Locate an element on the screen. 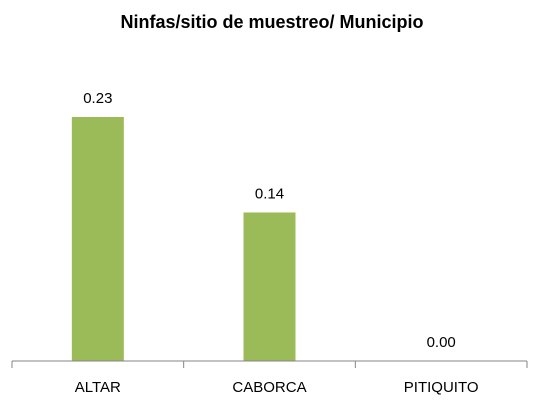  value-label: 0.00 is located at coordinates (441, 342).